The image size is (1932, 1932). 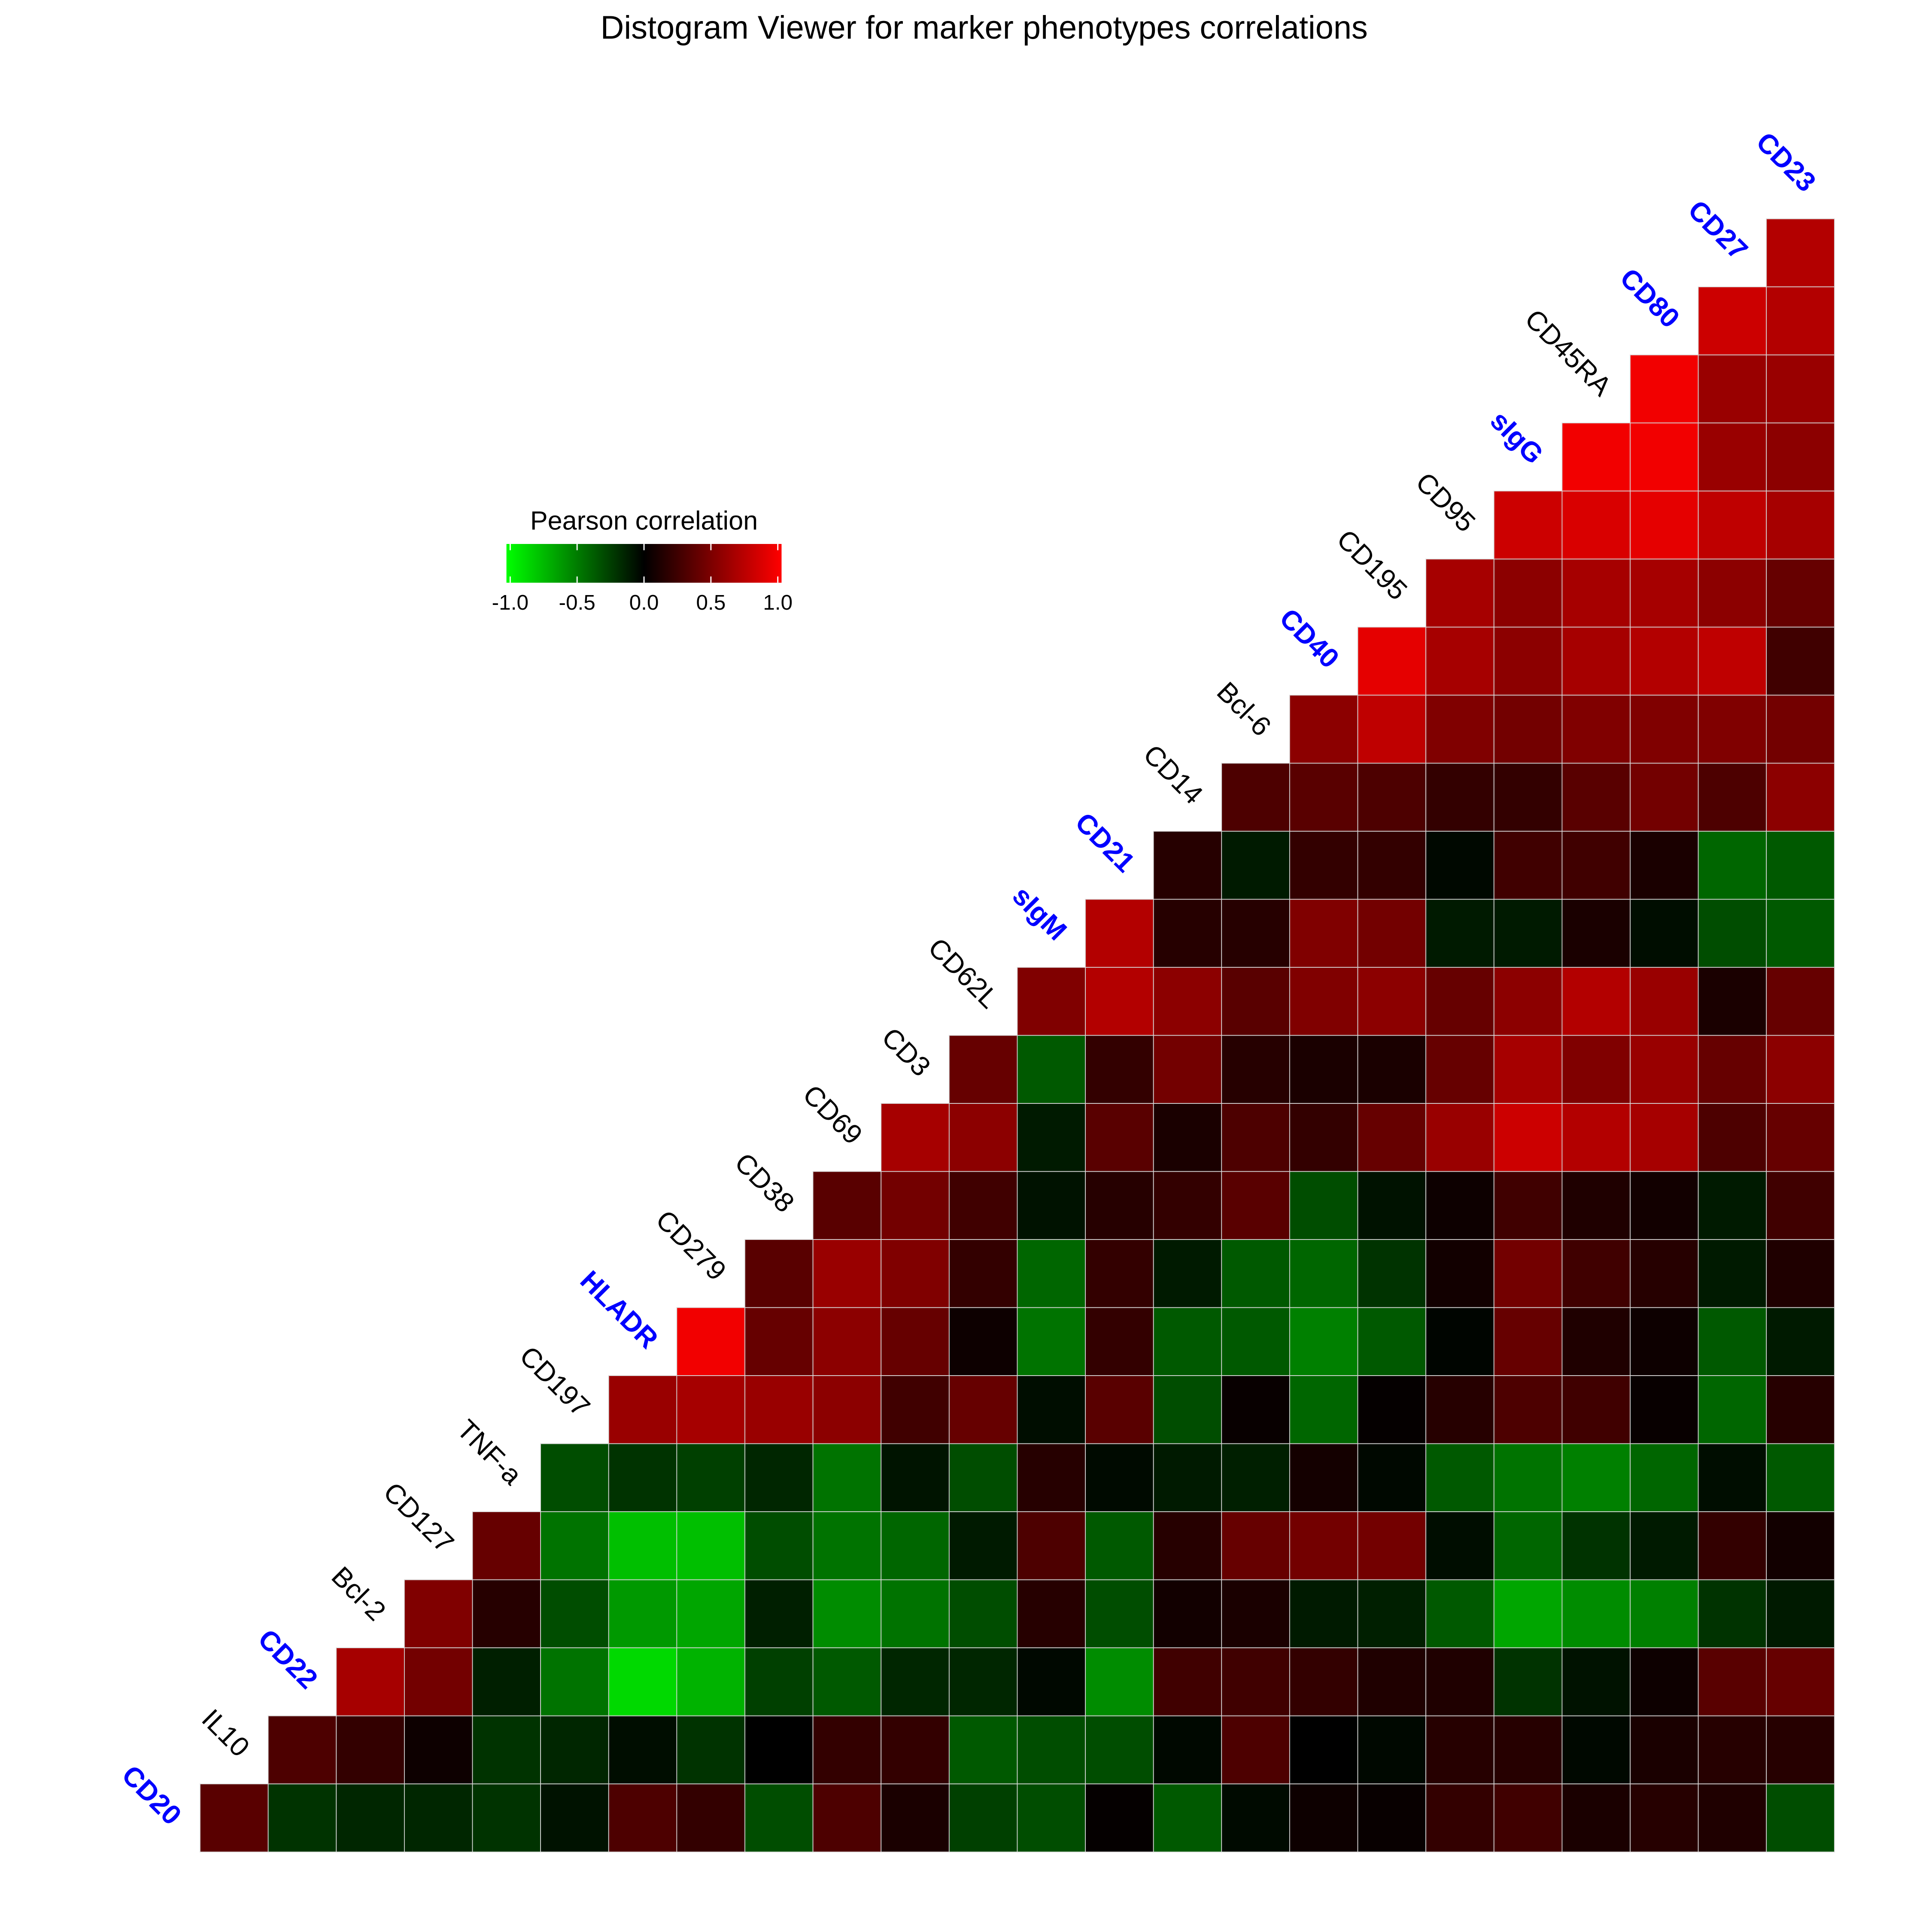 What do you see at coordinates (577, 602) in the screenshot?
I see `colorbar-tick-label: -0.5` at bounding box center [577, 602].